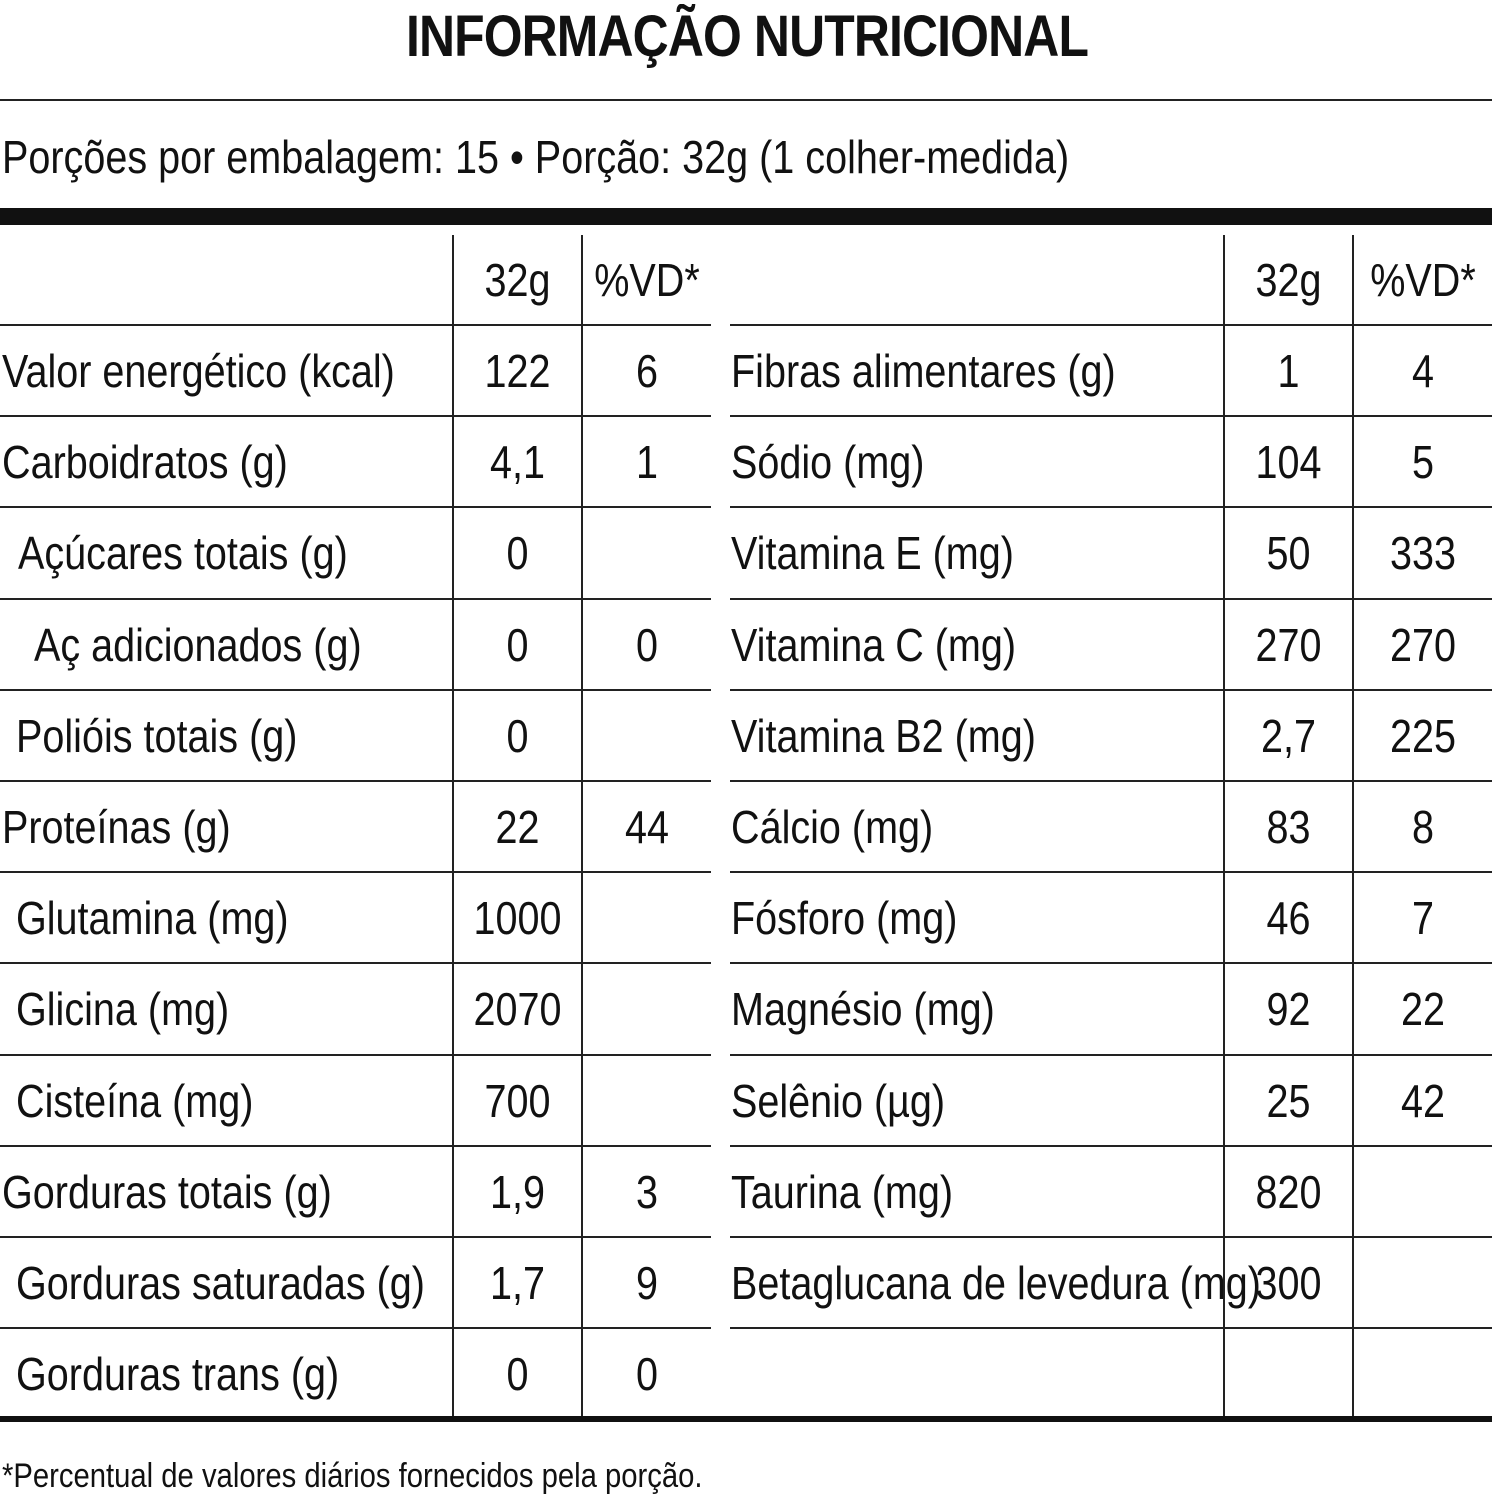 This screenshot has width=1494, height=1500. Describe the element at coordinates (646, 827) in the screenshot. I see `left-nutrient-dv: 44` at that location.